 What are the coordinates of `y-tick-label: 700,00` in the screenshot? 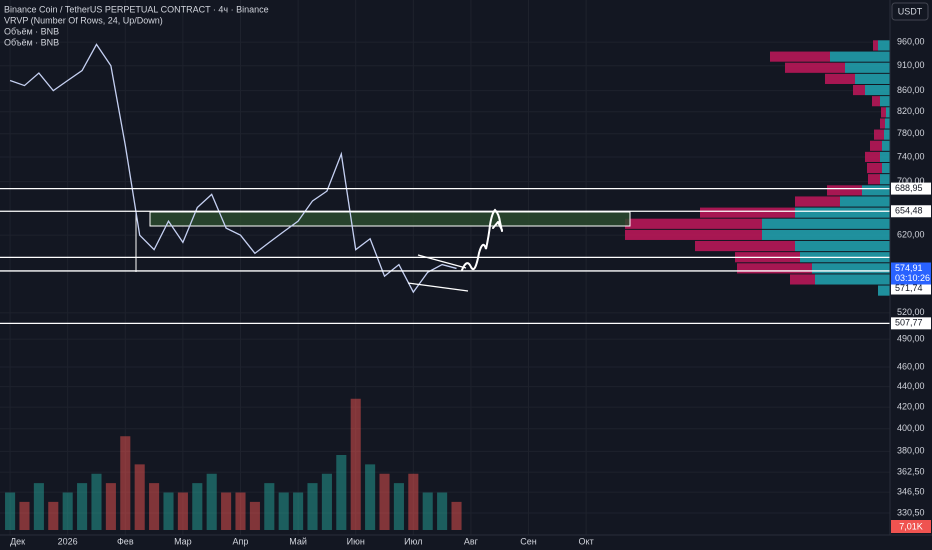 It's located at (911, 181).